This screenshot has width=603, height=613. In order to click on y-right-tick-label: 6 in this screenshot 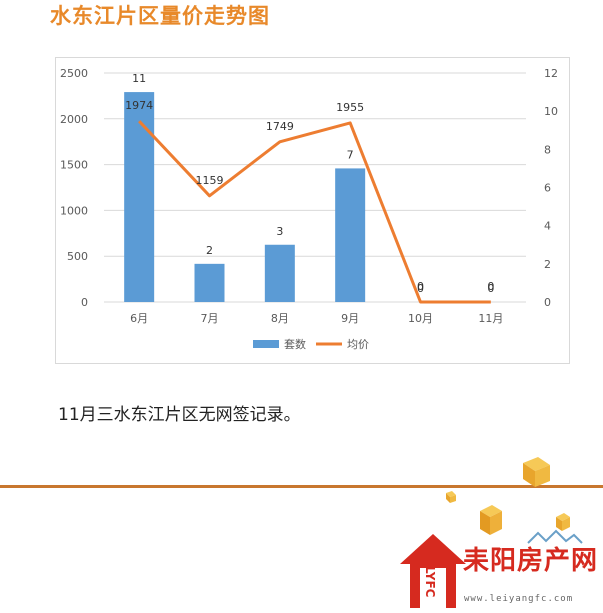, I will do `click(547, 188)`.